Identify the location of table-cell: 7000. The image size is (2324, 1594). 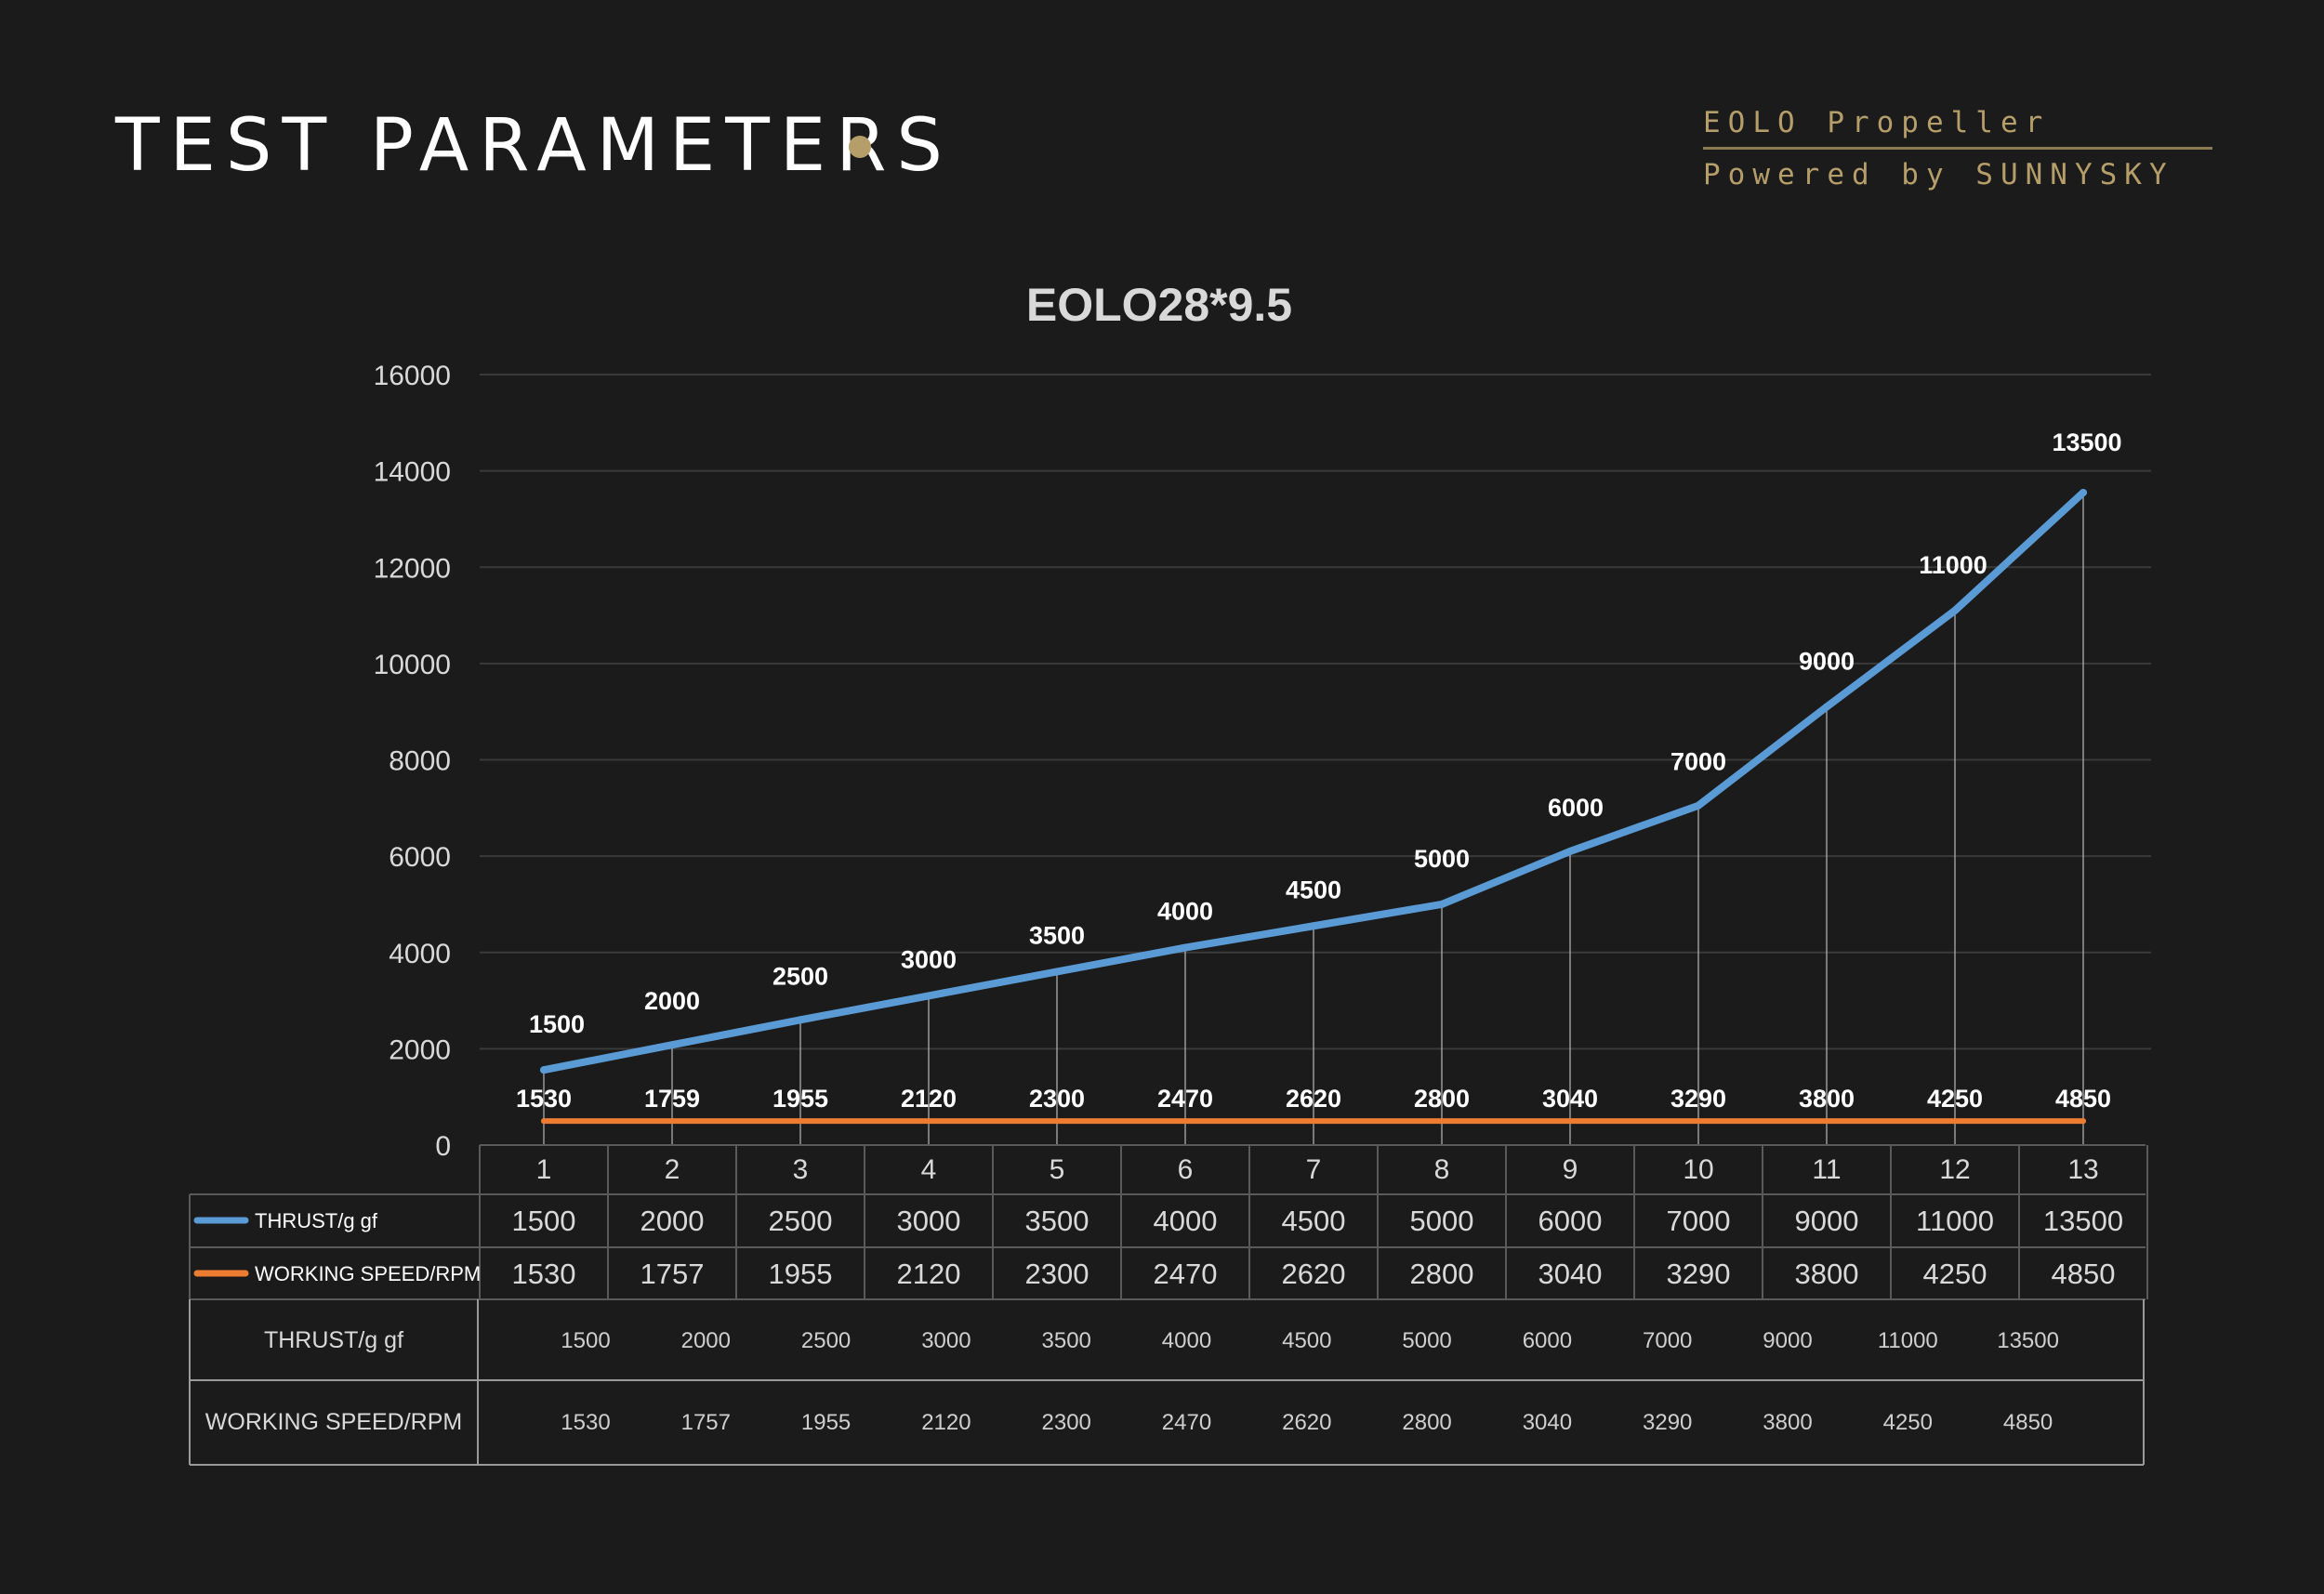
(1699, 1221).